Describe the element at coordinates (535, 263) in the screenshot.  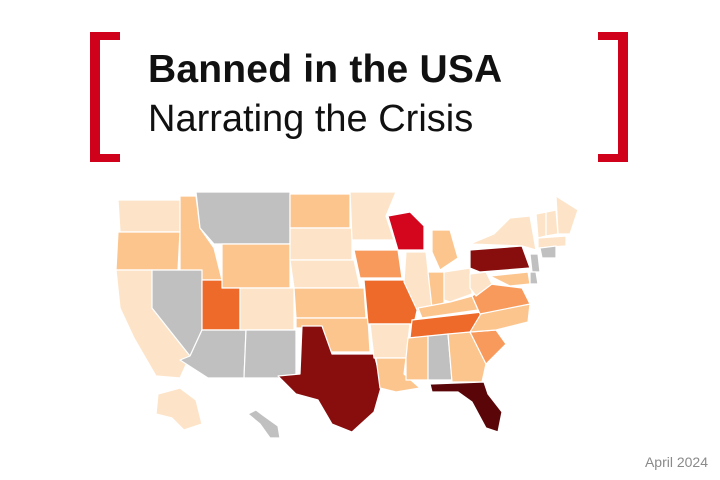
I see `state-nj` at that location.